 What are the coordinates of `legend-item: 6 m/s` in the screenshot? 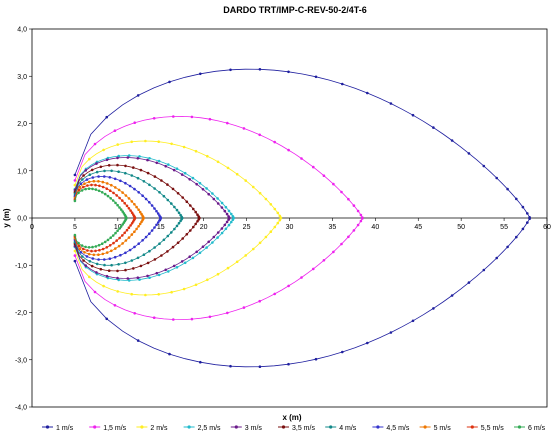 It's located at (530, 428).